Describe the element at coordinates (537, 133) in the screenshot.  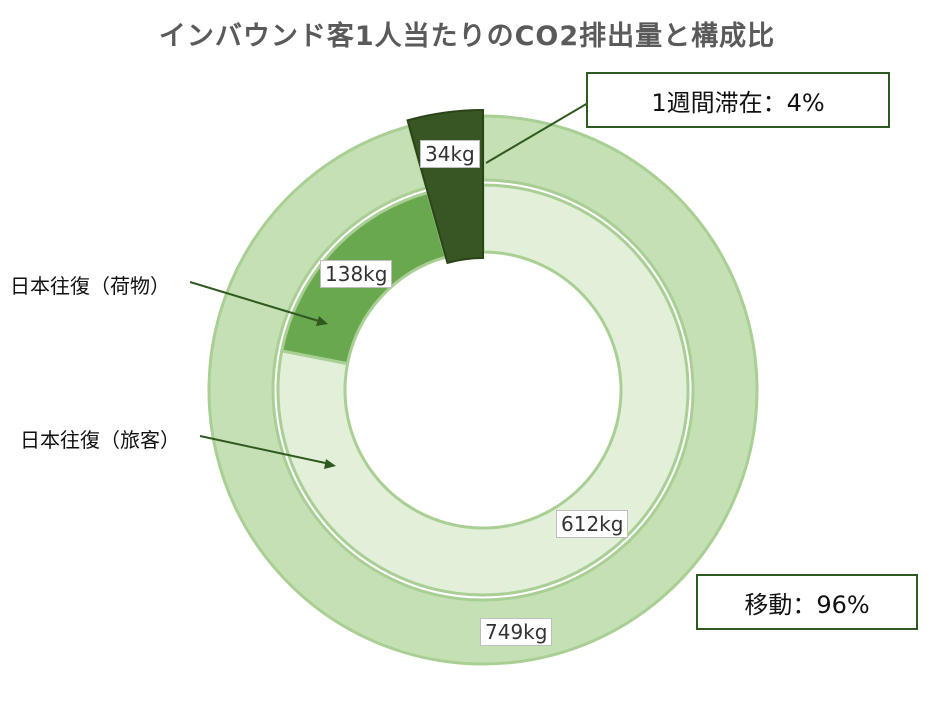
I see `leader-line-stay` at that location.